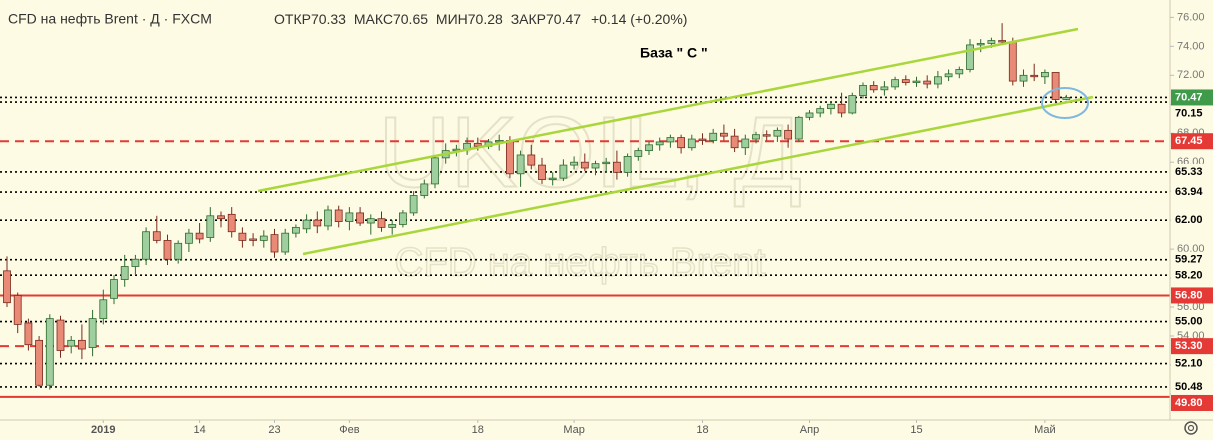 The image size is (1213, 440). What do you see at coordinates (110, 19) in the screenshot?
I see `symbol-title: CFD на нефть Brent · Д · FXCM` at bounding box center [110, 19].